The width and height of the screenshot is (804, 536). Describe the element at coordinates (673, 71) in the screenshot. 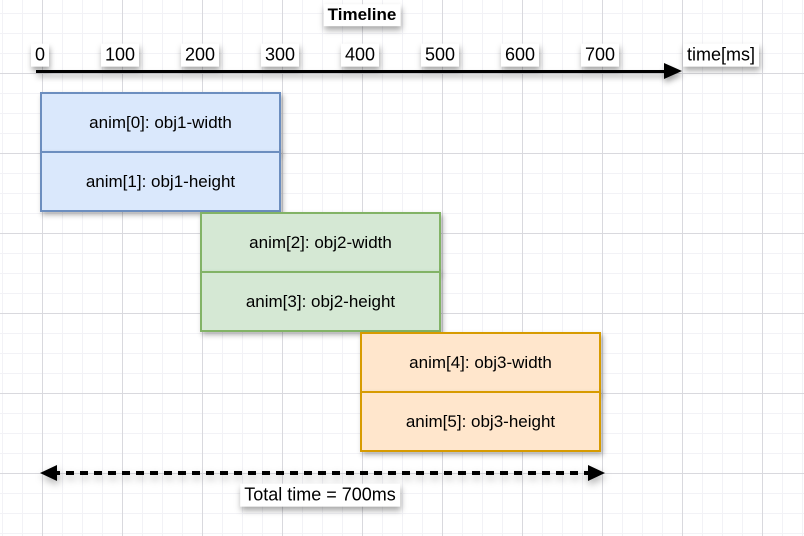

I see `timeline-axis-arrowhead-icon` at that location.